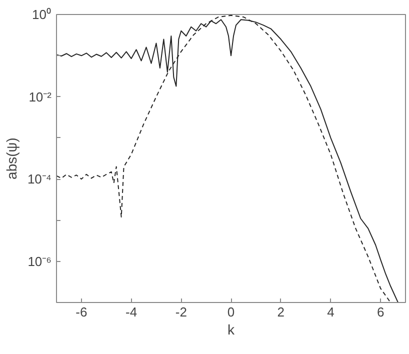 Image resolution: width=409 pixels, height=354 pixels. What do you see at coordinates (39, 179) in the screenshot?
I see `y-tick-label: 10⁻⁴` at bounding box center [39, 179].